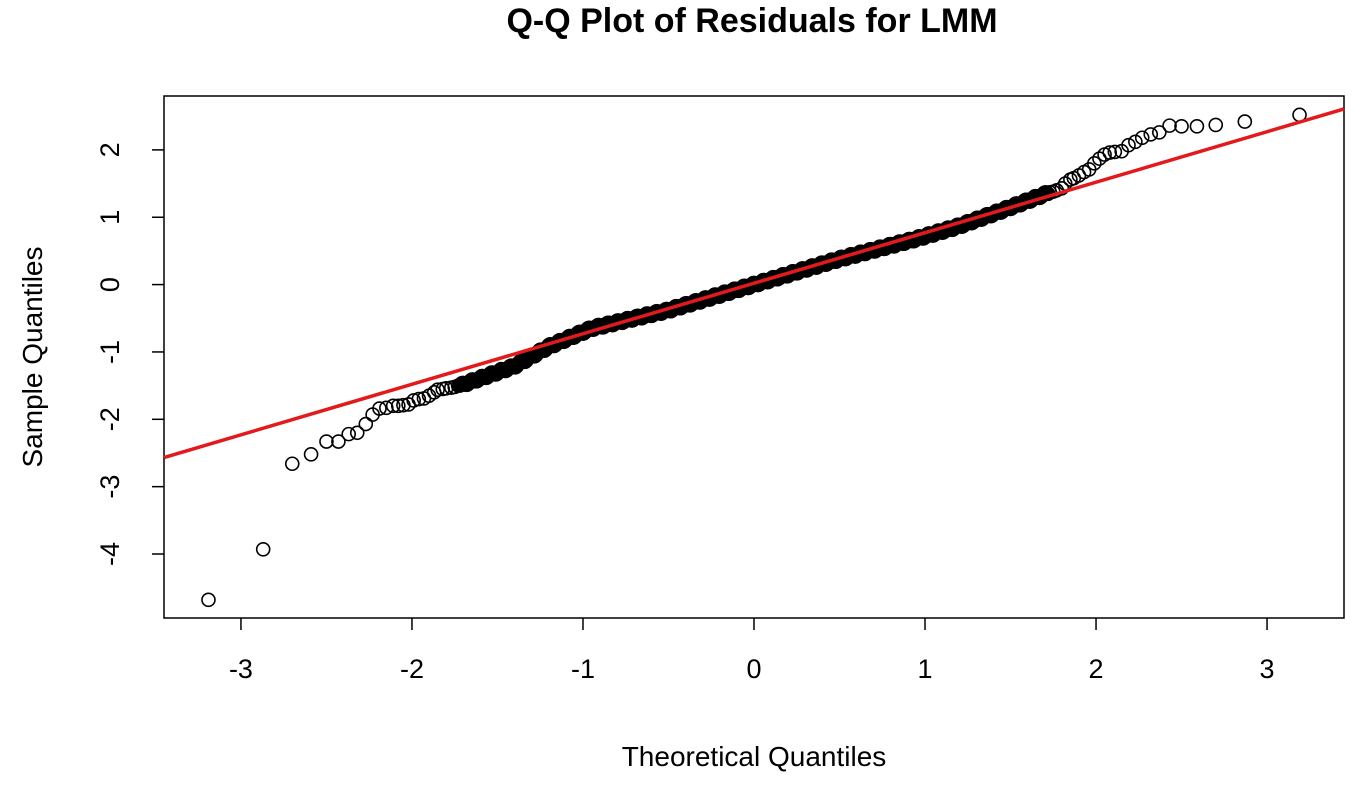  Describe the element at coordinates (753, 669) in the screenshot. I see `x-tick-label: 0` at that location.